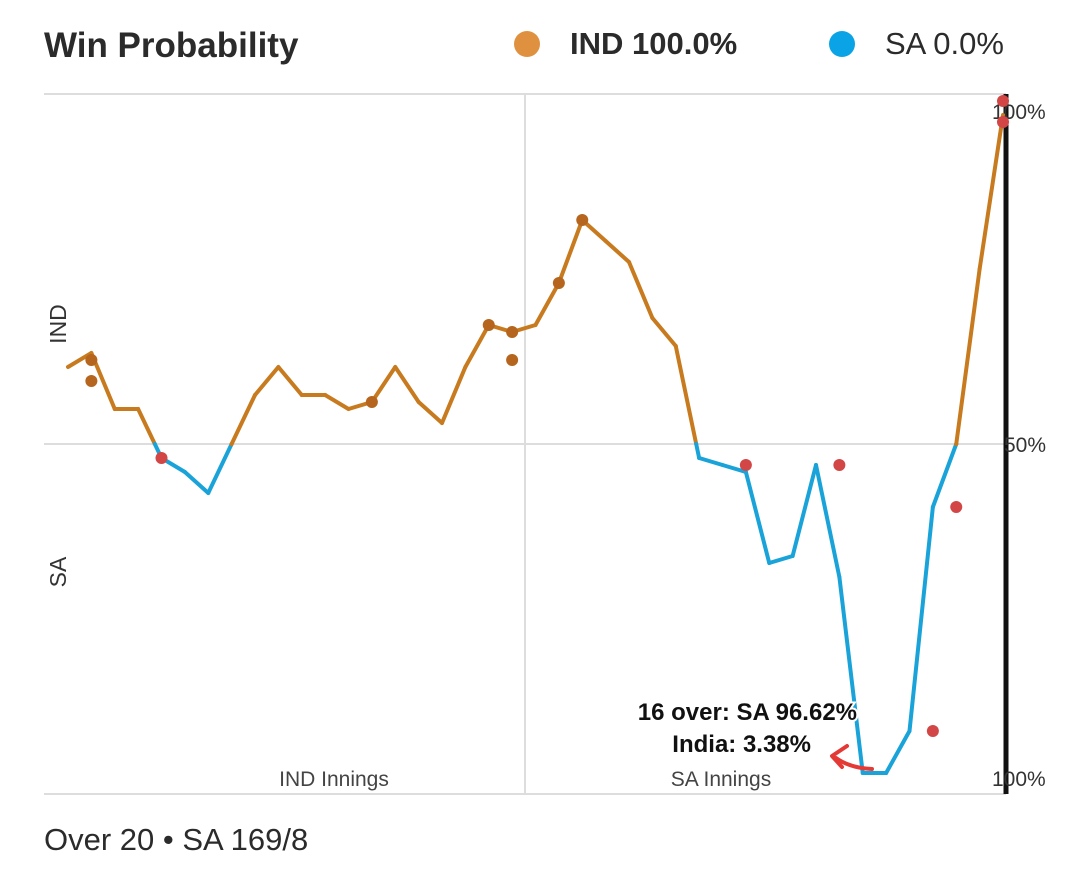 This screenshot has height=871, width=1080. Describe the element at coordinates (334, 779) in the screenshot. I see `x-label-ind-innings: IND Innings` at that location.